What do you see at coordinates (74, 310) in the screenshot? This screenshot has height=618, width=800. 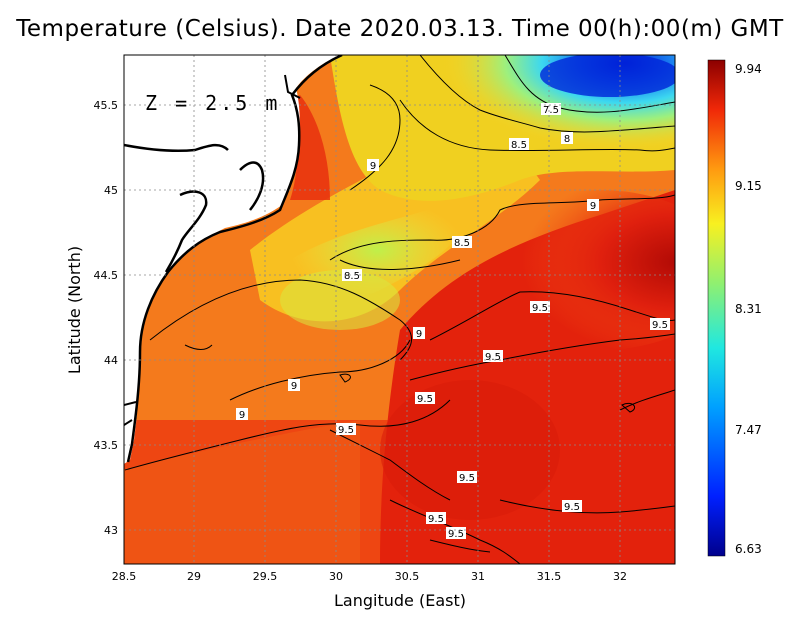 I see `y-axis-label: Latitude (North)` at bounding box center [74, 310].